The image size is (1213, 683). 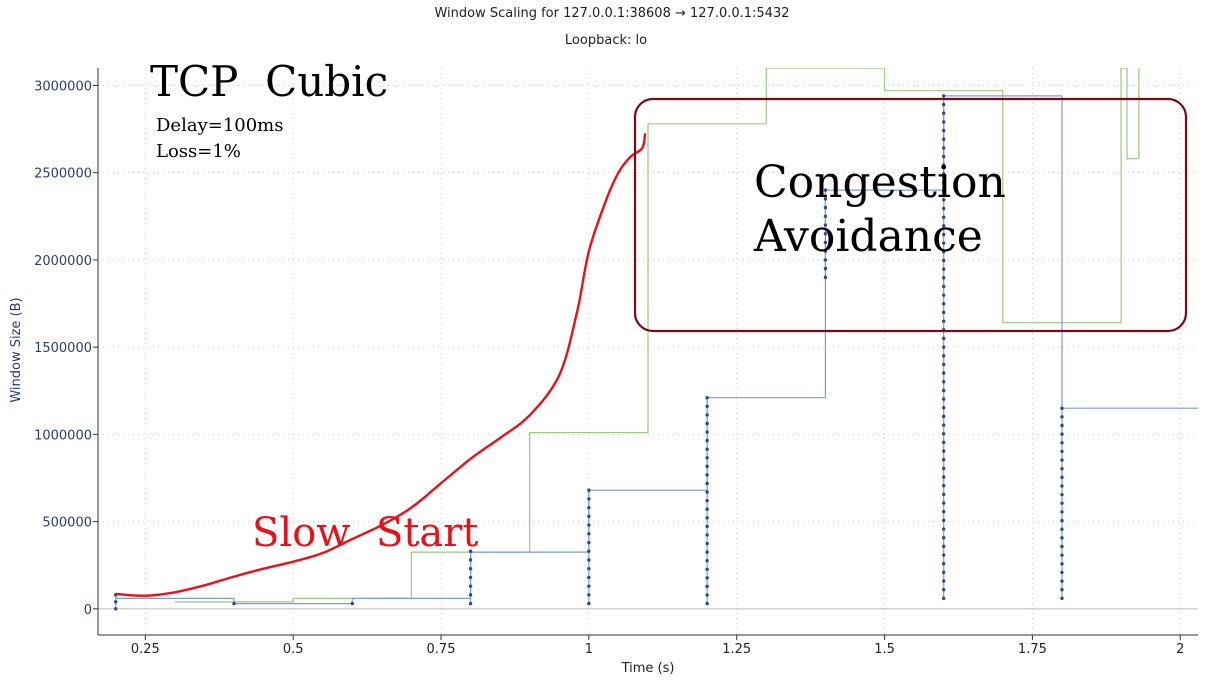 I want to click on congestion-annotation: Congestion, so click(x=880, y=182).